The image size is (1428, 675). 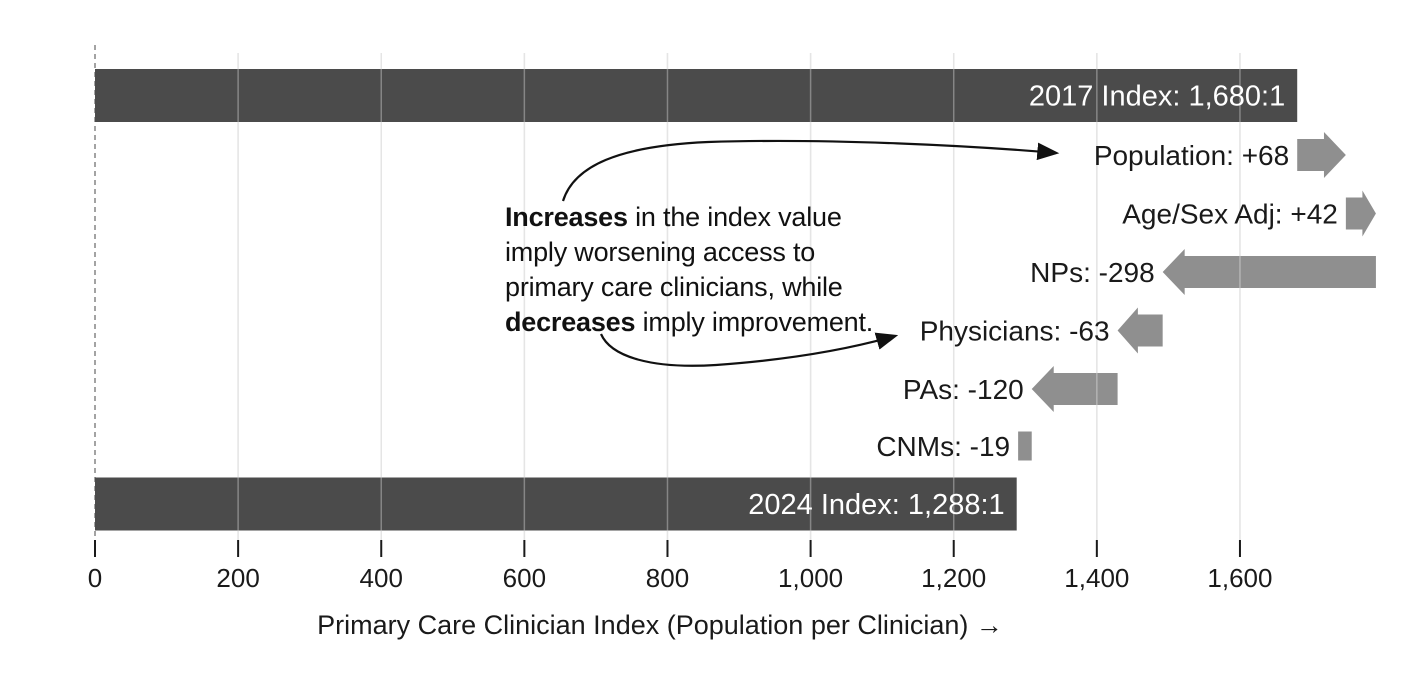 What do you see at coordinates (1015, 331) in the screenshot?
I see `row-label-physicians: Physicians: -63` at bounding box center [1015, 331].